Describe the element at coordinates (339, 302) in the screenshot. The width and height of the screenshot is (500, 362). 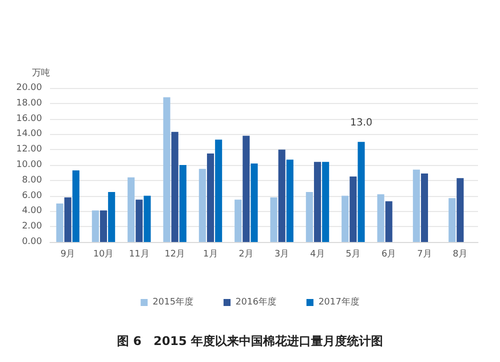
I see `legend-label: 2017年度` at that location.